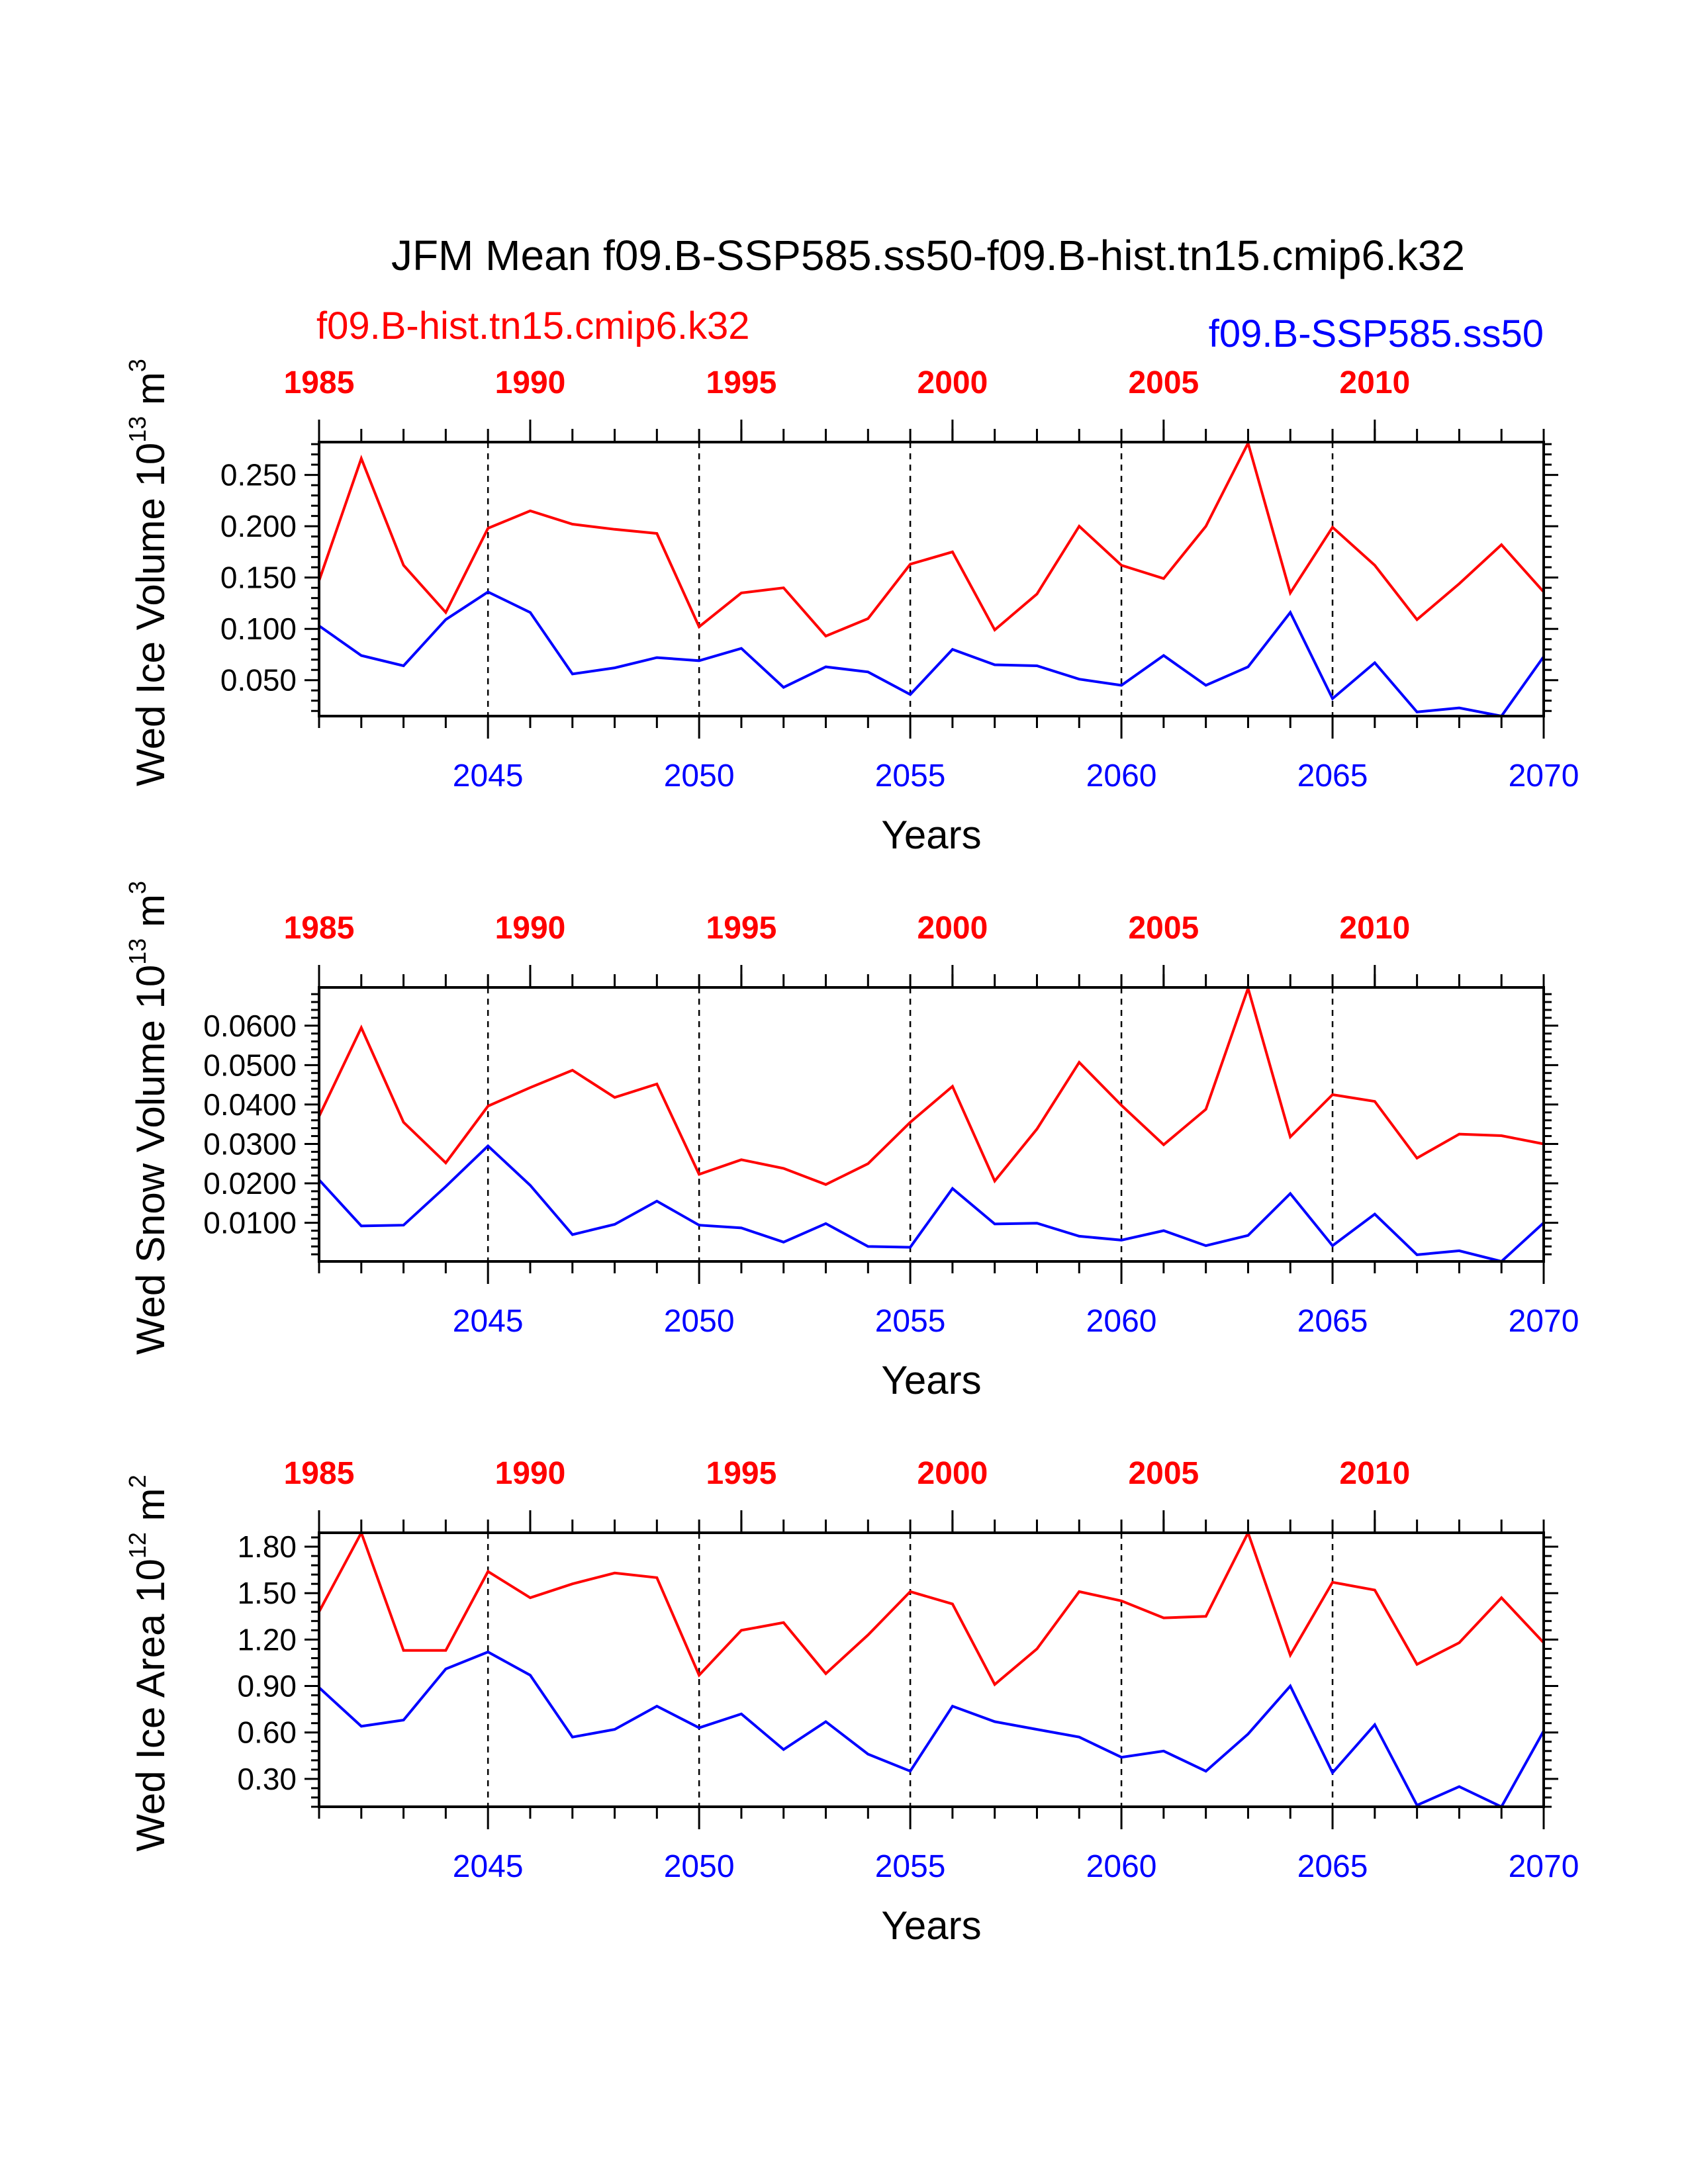 This screenshot has height=2184, width=1688. Describe the element at coordinates (137, 1481) in the screenshot. I see `y-axis-title-unit-exponent: 2` at that location.